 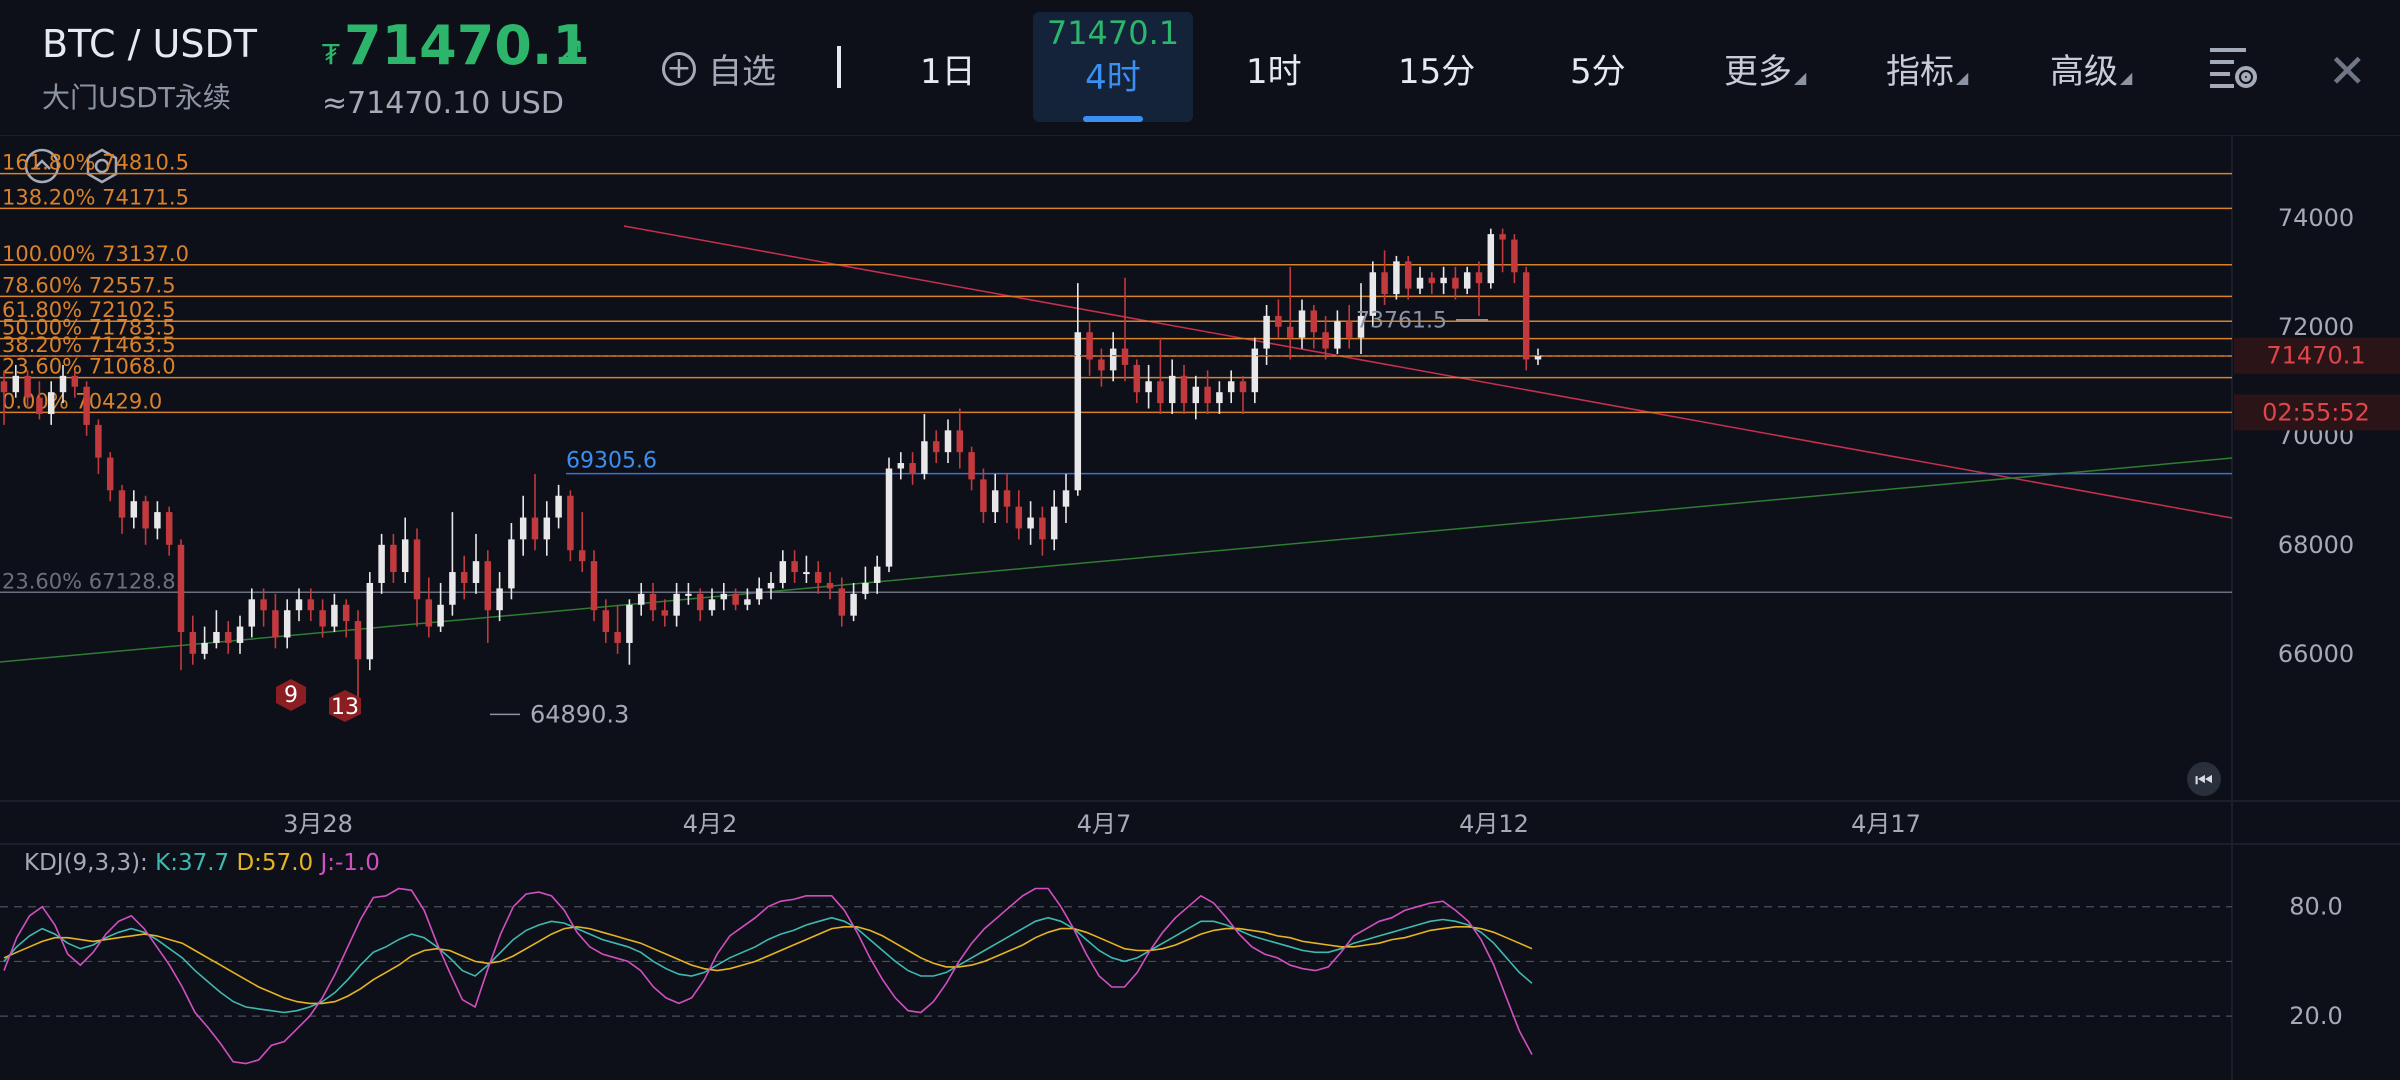 What do you see at coordinates (1765, 68) in the screenshot?
I see `more-menu: 更多 ◢` at bounding box center [1765, 68].